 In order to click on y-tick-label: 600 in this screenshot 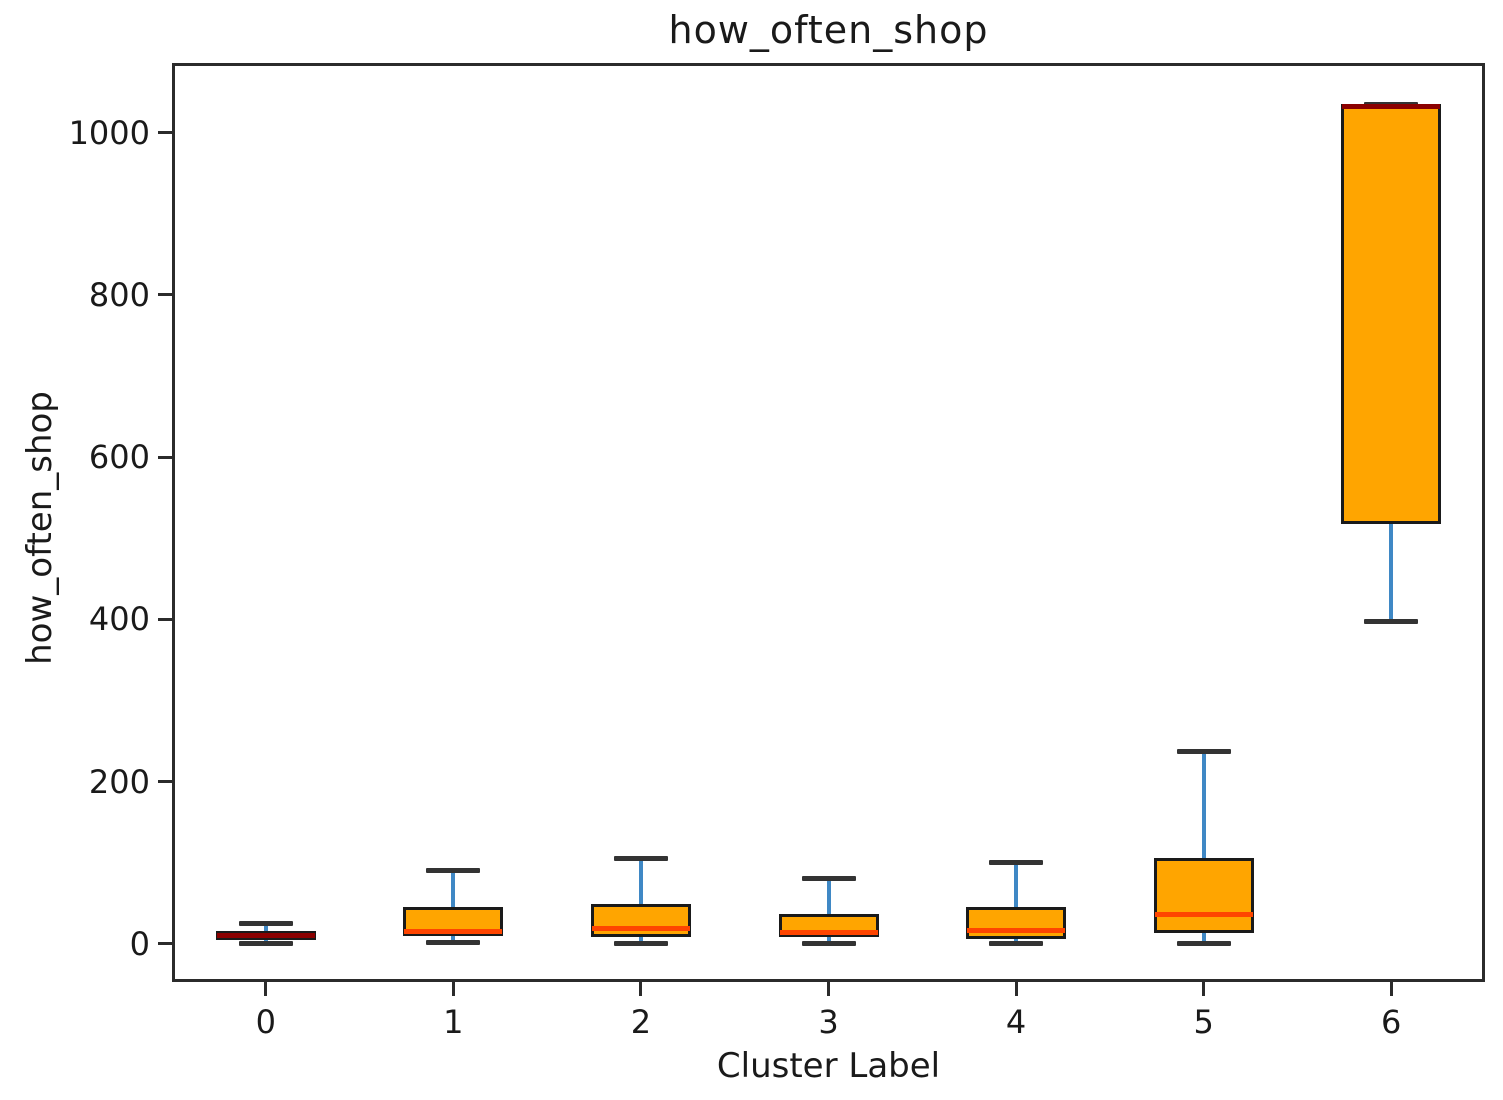, I will do `click(119, 457)`.